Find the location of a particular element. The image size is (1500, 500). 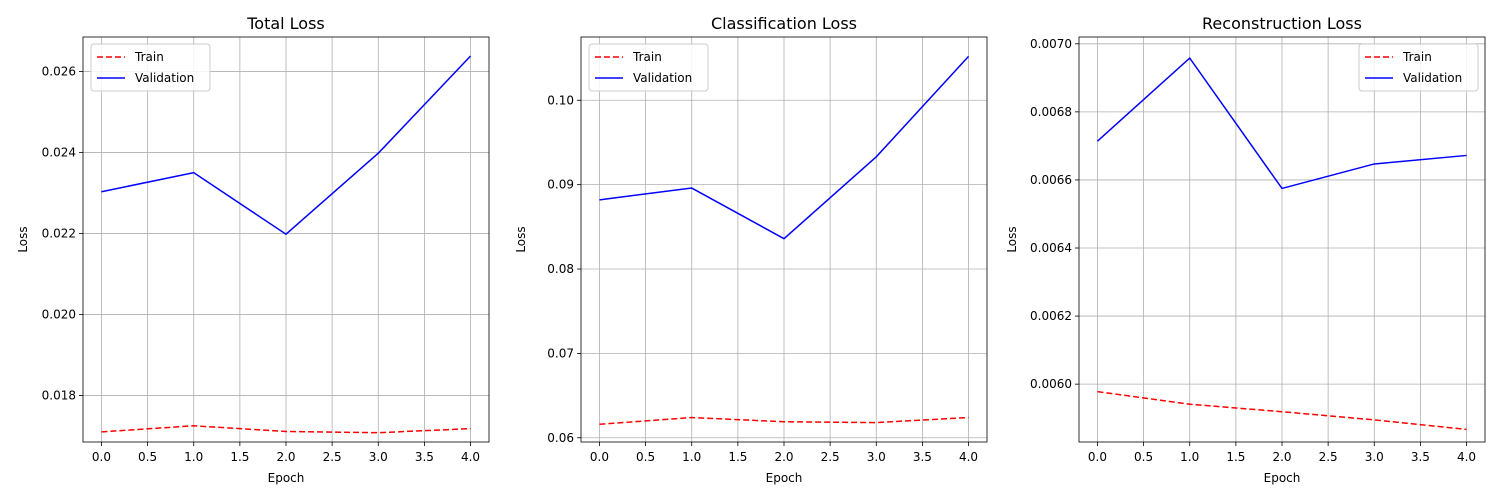

chart-title: Reconstruction Loss is located at coordinates (1282, 23).